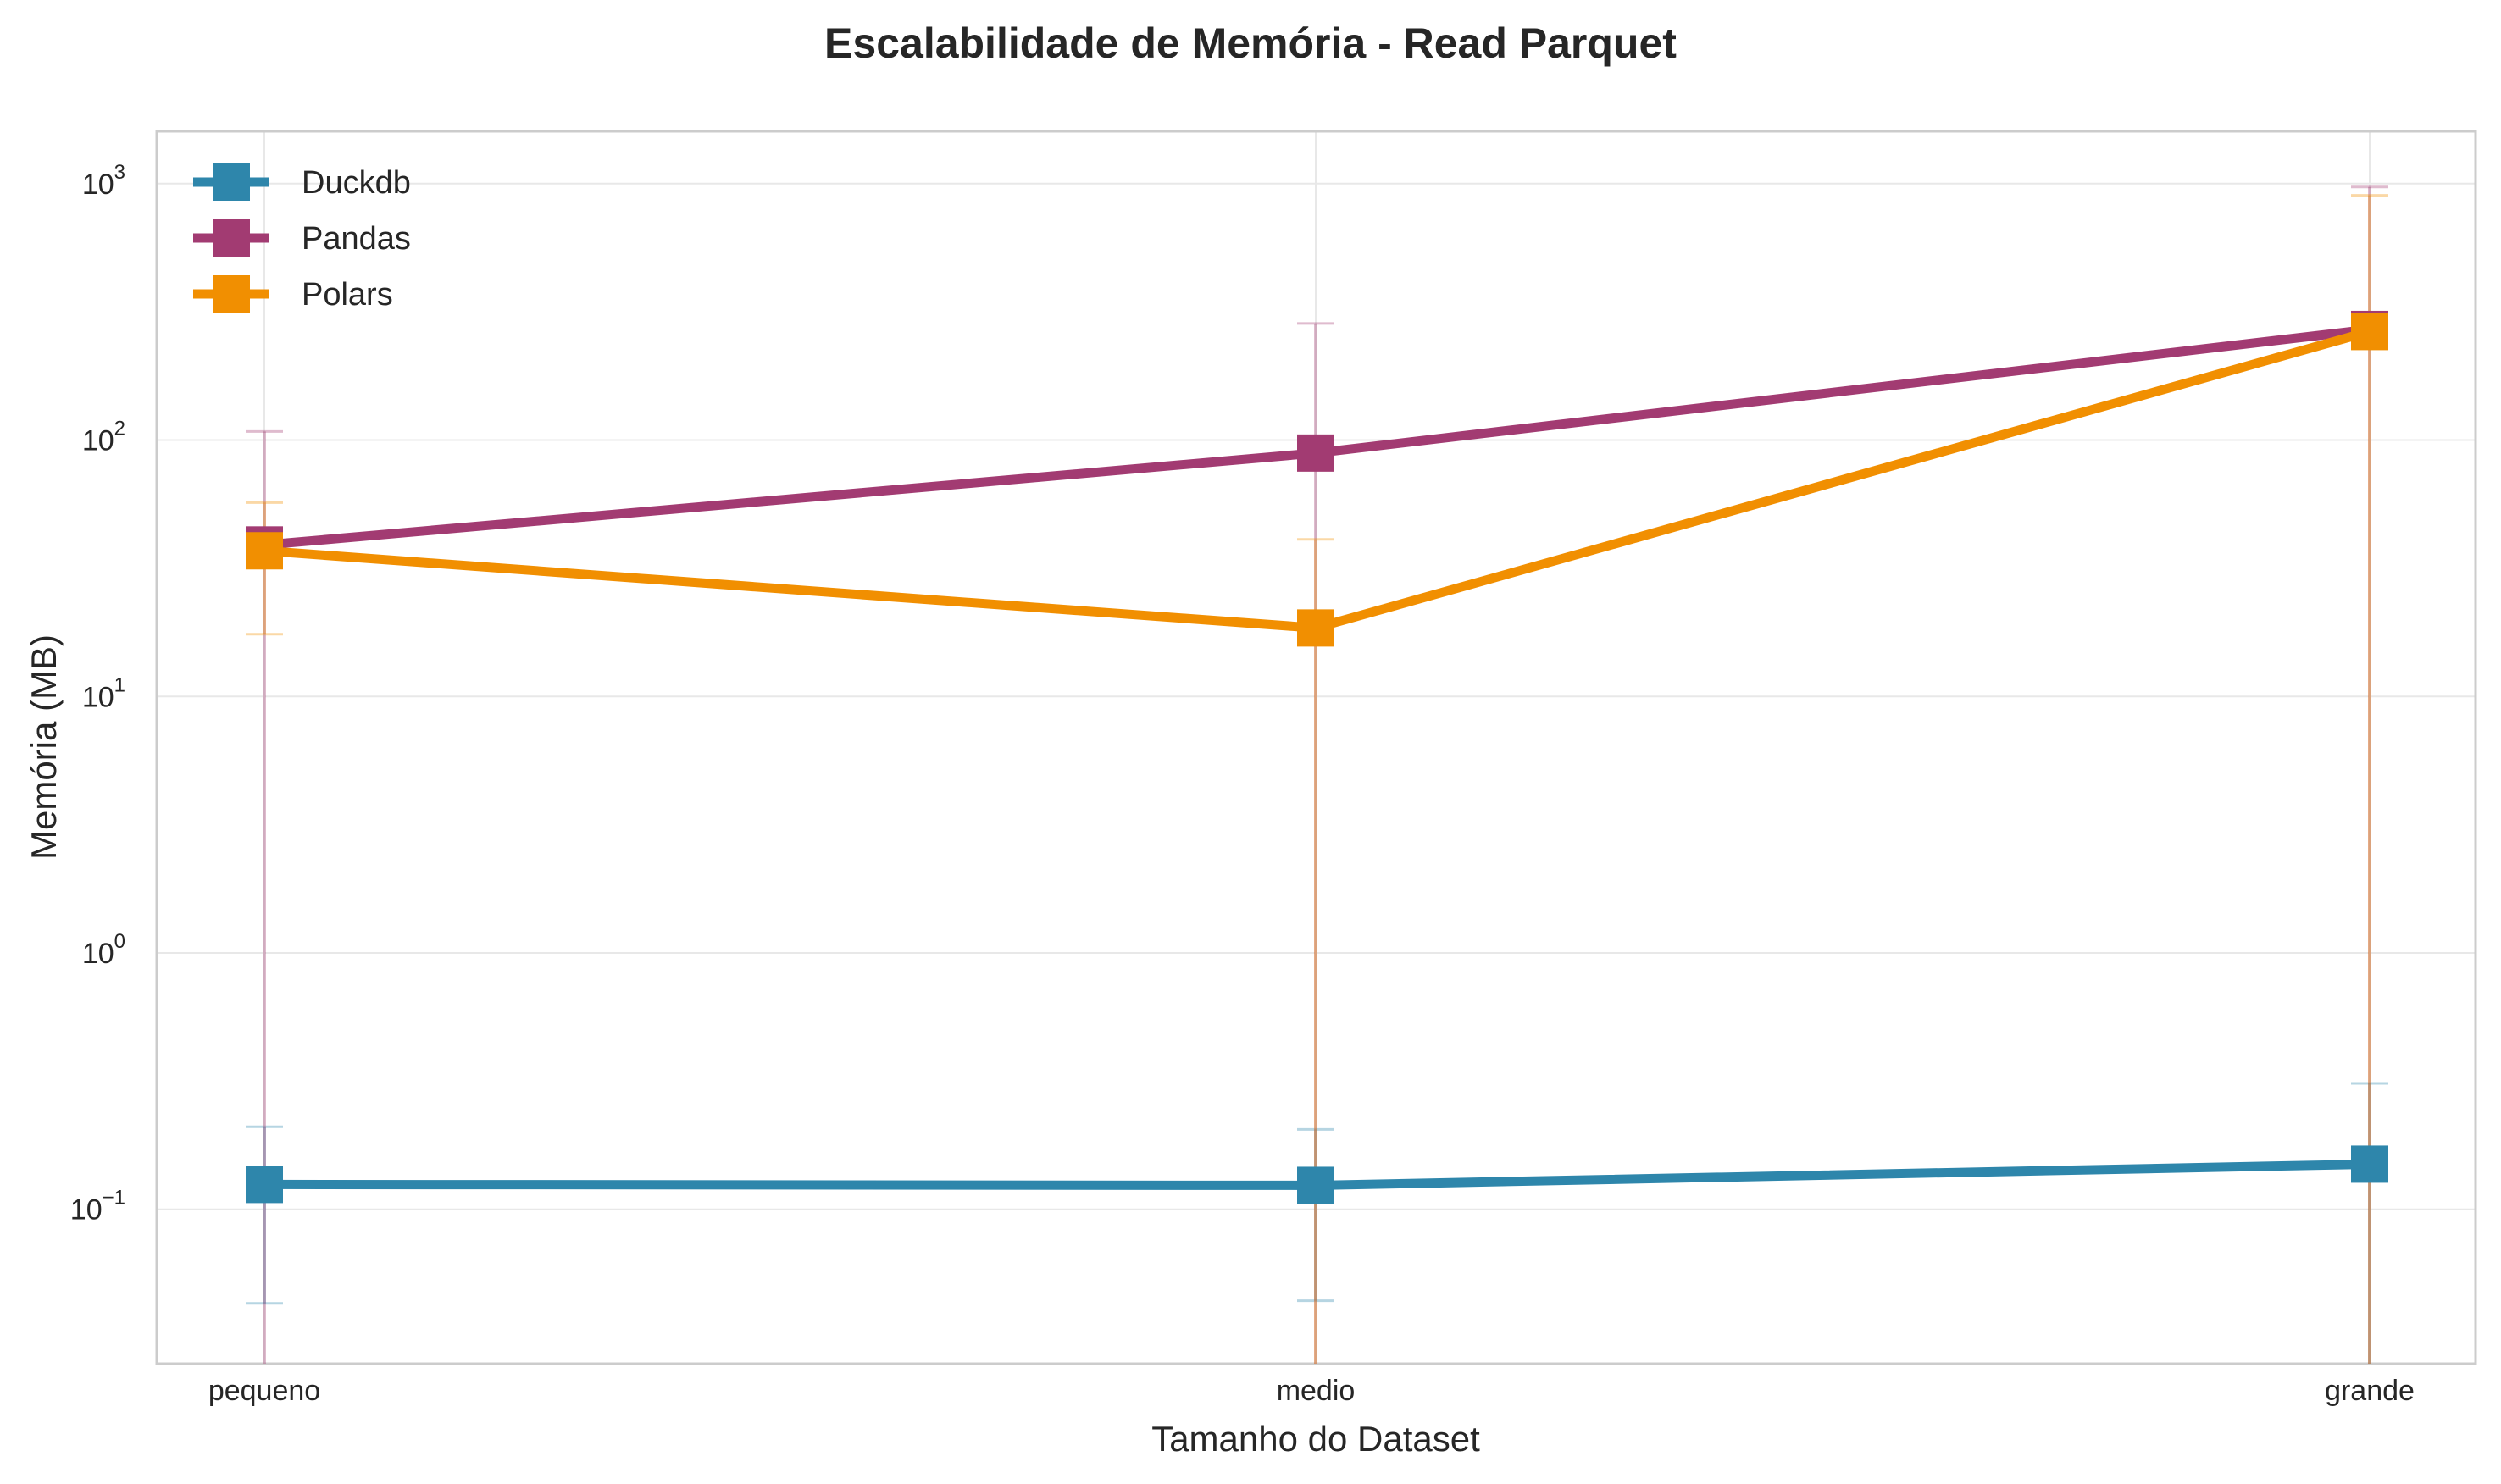  Describe the element at coordinates (231, 238) in the screenshot. I see `legend-marker-pandas` at that location.